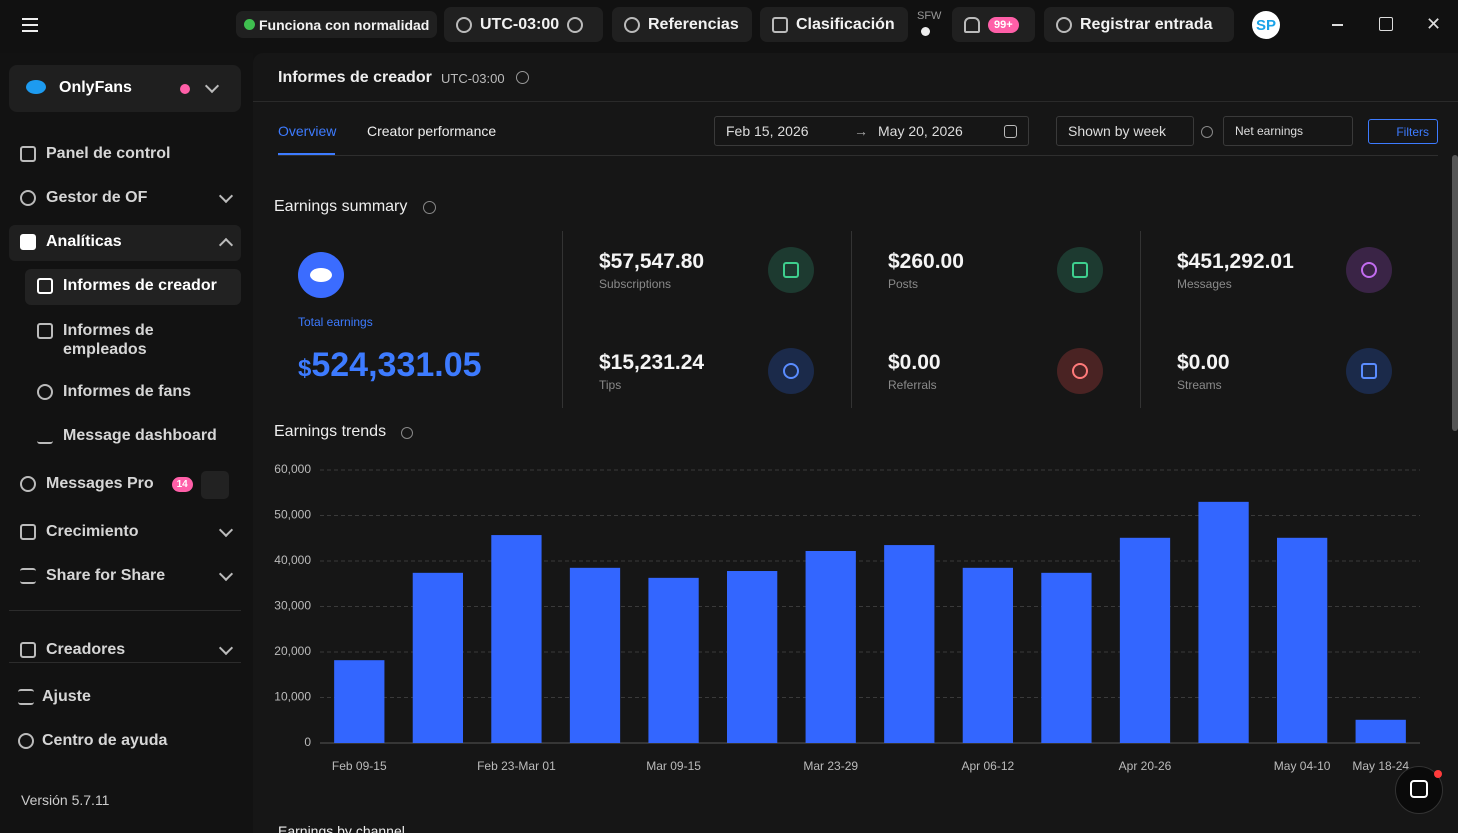 This screenshot has width=1458, height=833. I want to click on clock-in: Registrar entrada, so click(1139, 24).